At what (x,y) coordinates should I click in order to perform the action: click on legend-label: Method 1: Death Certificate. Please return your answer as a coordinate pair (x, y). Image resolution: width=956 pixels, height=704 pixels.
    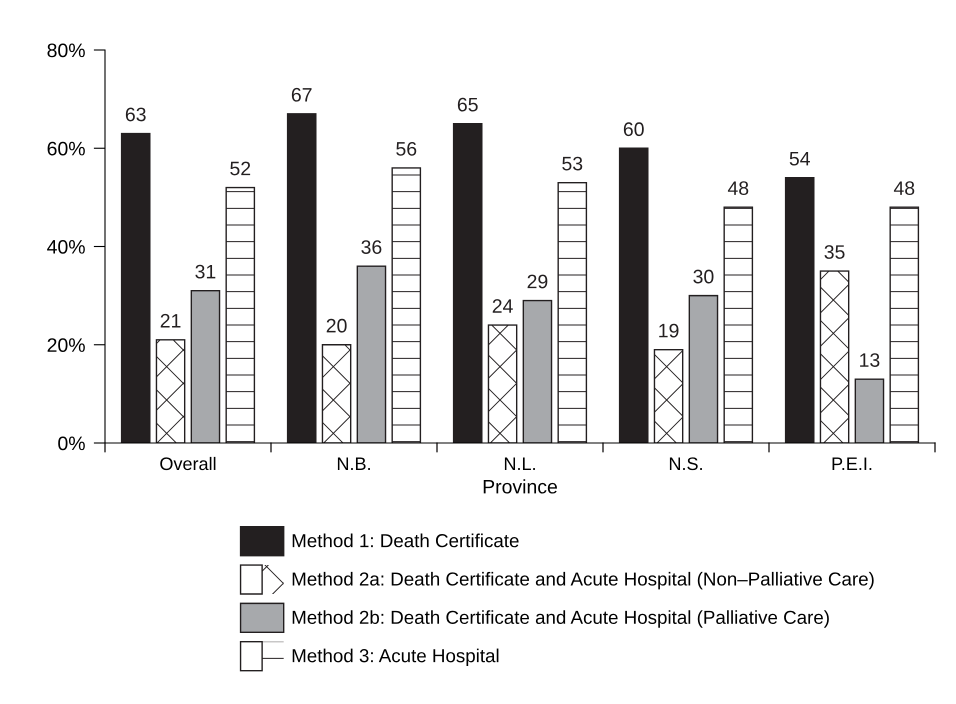
    Looking at the image, I should click on (405, 541).